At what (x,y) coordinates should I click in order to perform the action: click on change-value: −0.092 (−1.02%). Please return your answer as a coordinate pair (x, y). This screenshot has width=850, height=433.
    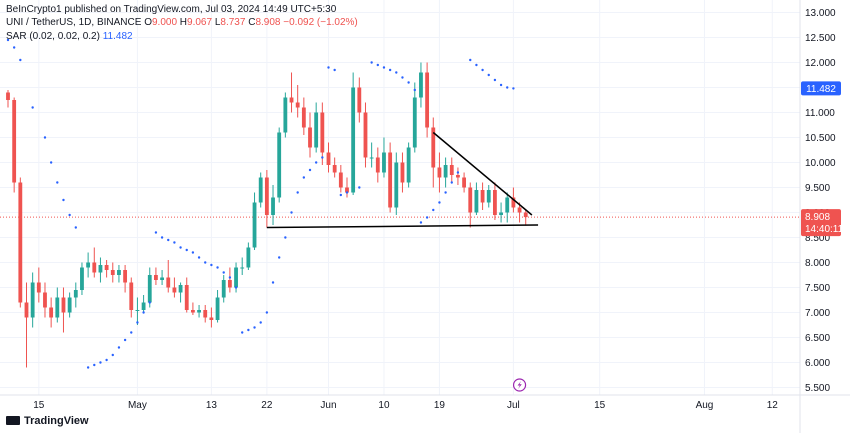
    Looking at the image, I should click on (320, 22).